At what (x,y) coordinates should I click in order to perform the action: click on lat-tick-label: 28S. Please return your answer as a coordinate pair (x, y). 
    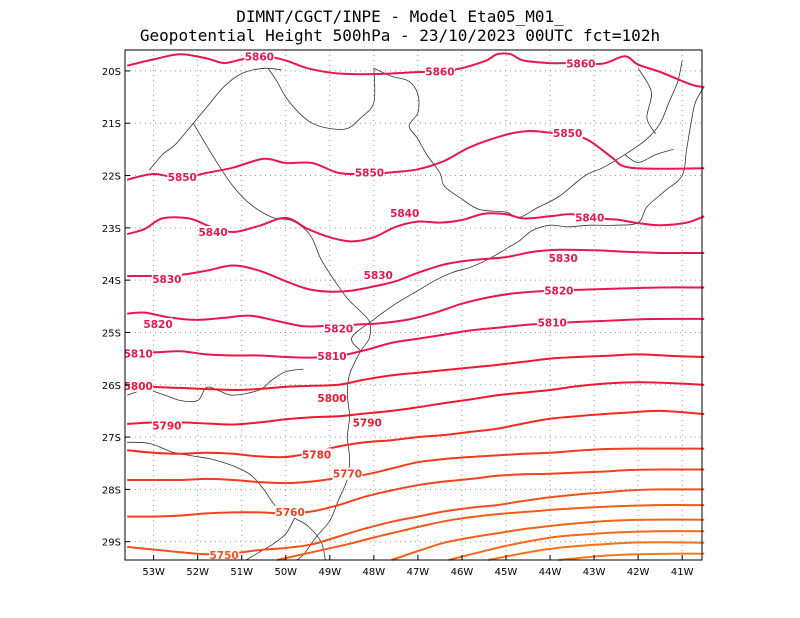
    Looking at the image, I should click on (111, 490).